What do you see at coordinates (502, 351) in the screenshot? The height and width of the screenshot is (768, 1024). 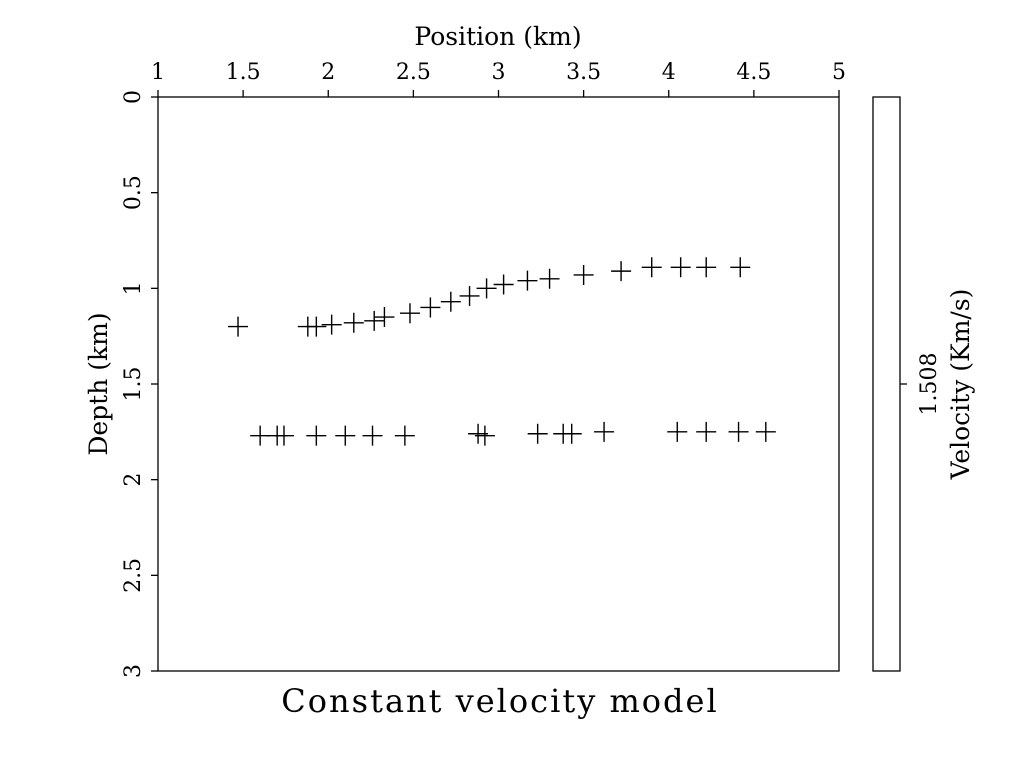 I see `event-markers` at bounding box center [502, 351].